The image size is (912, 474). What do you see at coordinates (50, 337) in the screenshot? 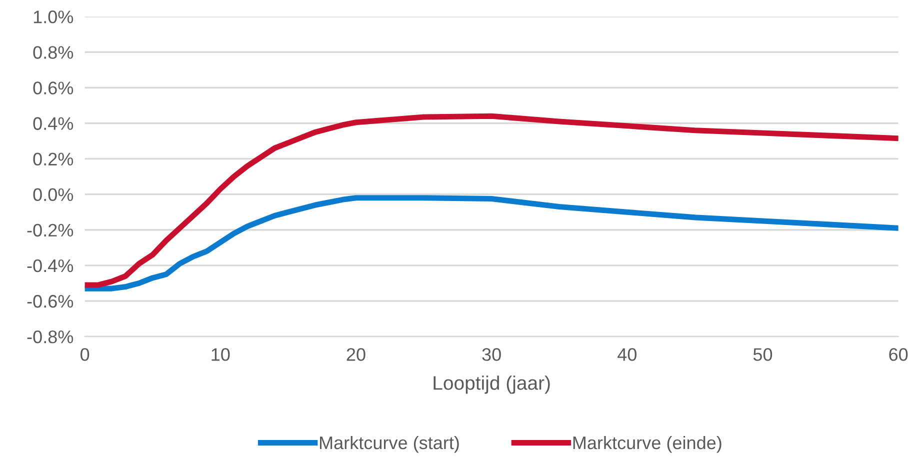
I see `y-tick-label: -0.8%` at bounding box center [50, 337].